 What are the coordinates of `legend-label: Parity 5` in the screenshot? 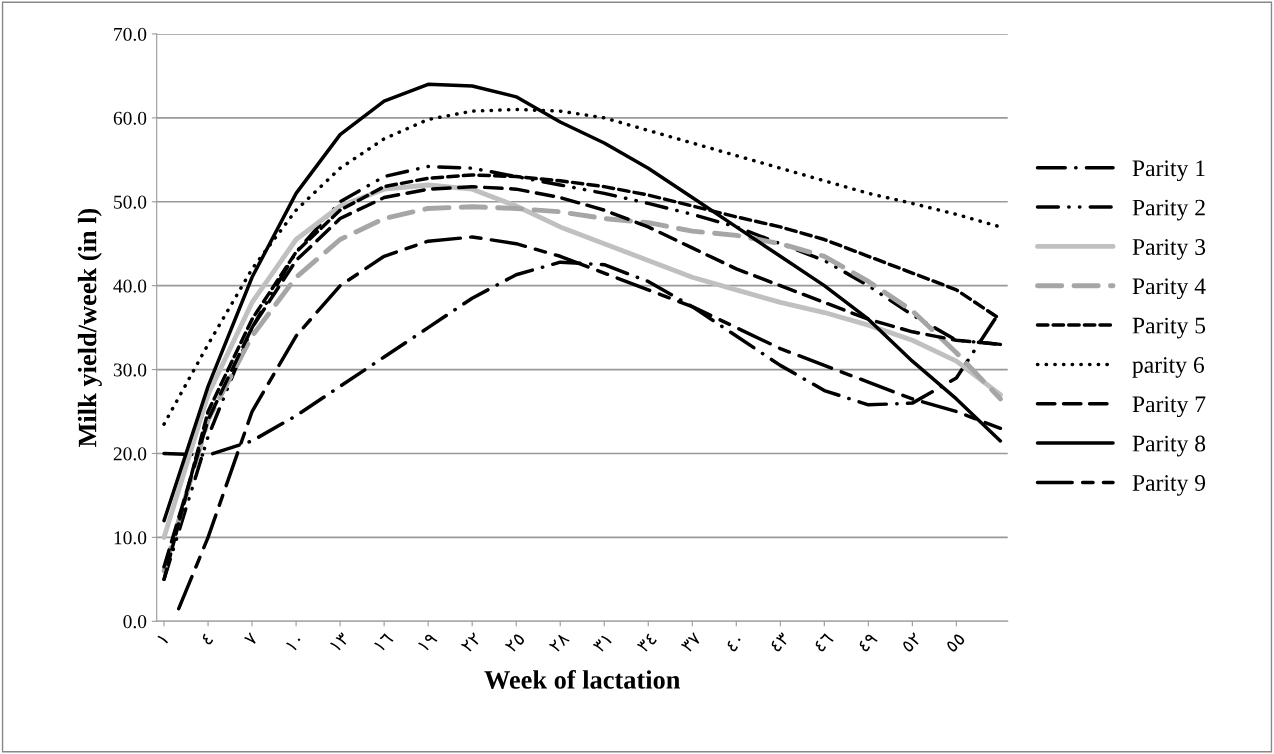 It's located at (1169, 328).